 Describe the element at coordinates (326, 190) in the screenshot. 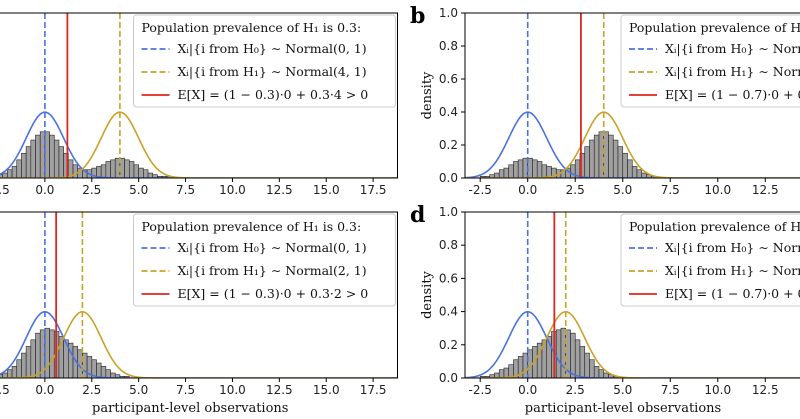

I see `x-tick-label: 15.0` at that location.